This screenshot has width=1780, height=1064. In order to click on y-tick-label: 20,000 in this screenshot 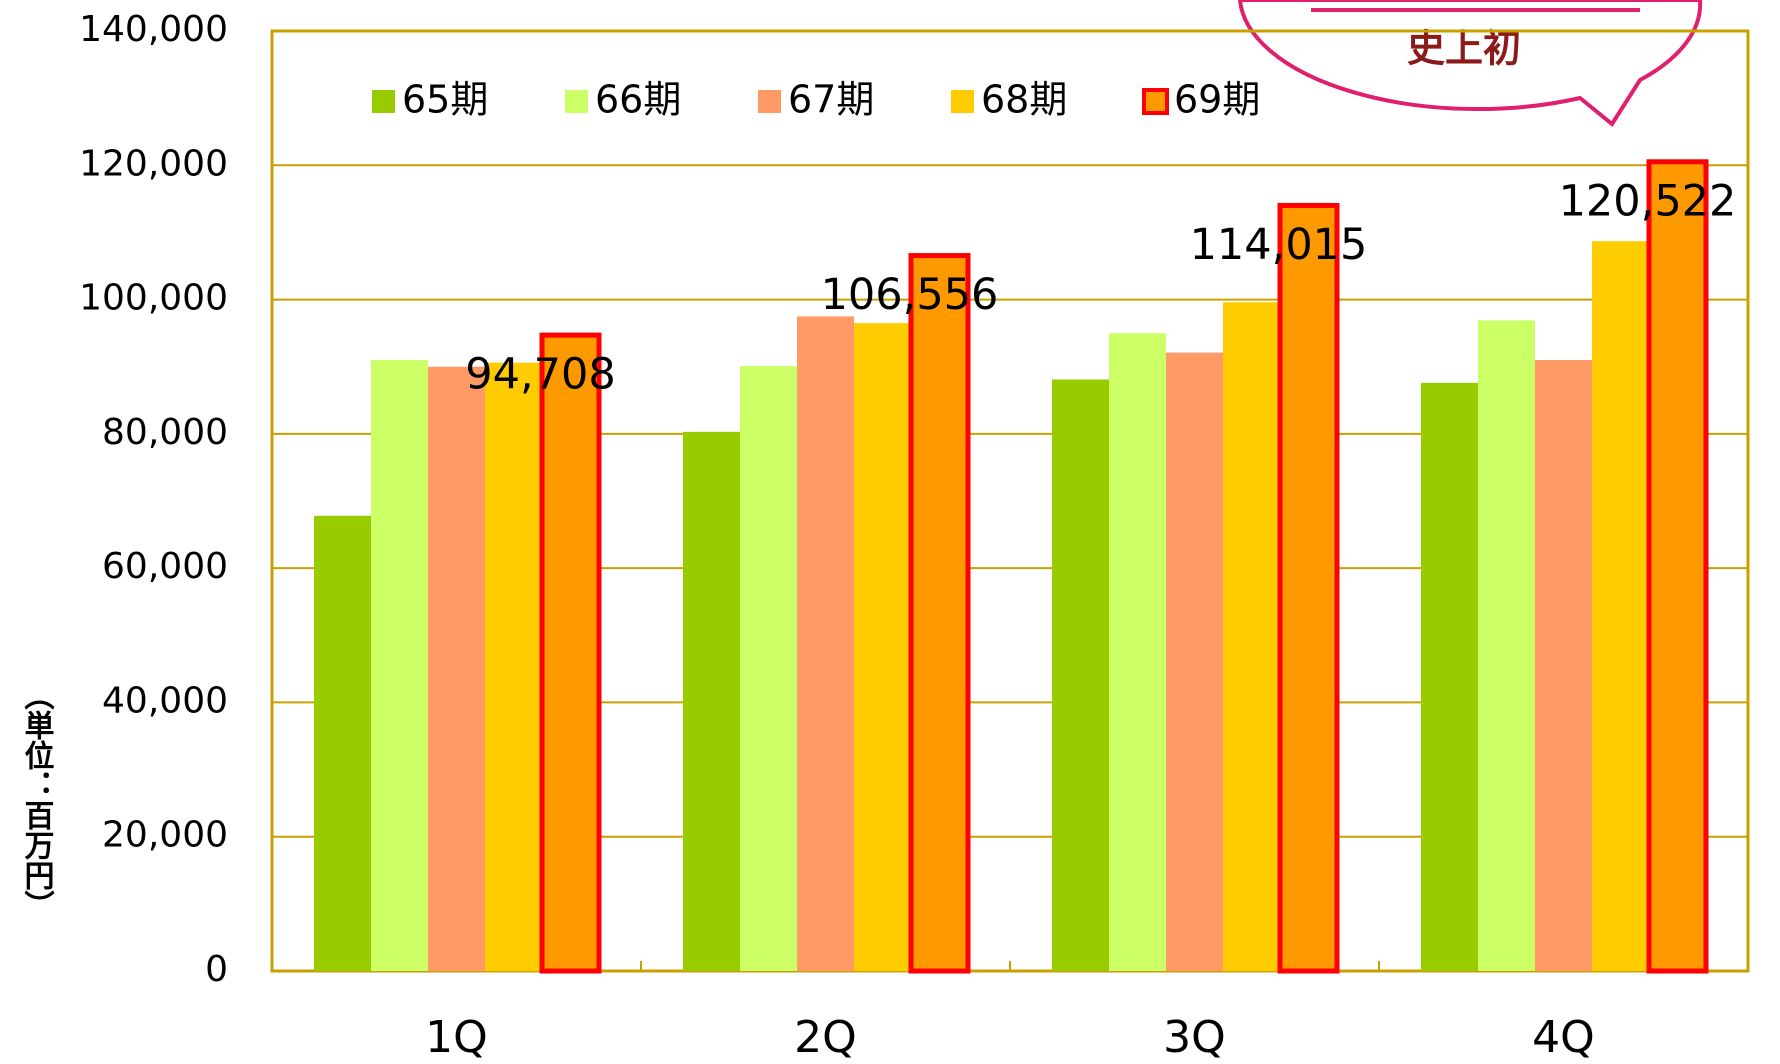, I will do `click(165, 835)`.